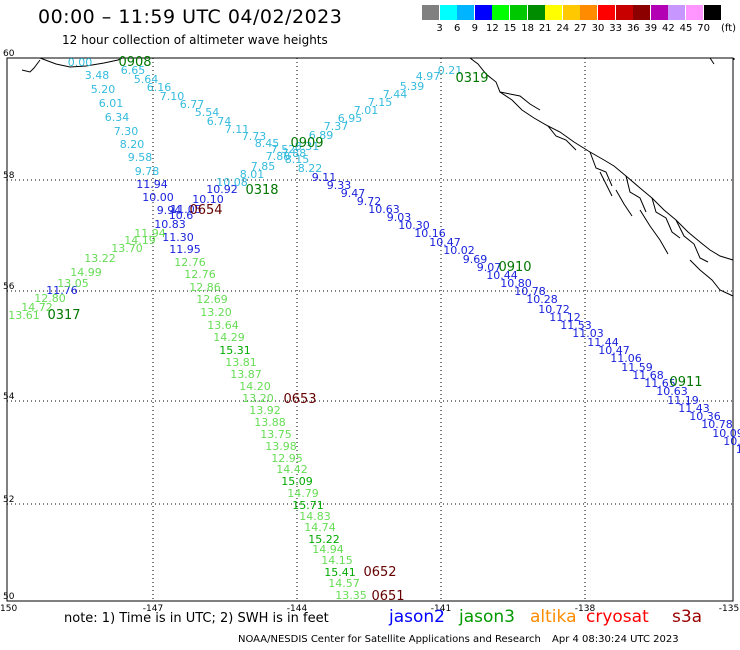  I want to click on wave-height-value: 15.09, so click(297, 481).